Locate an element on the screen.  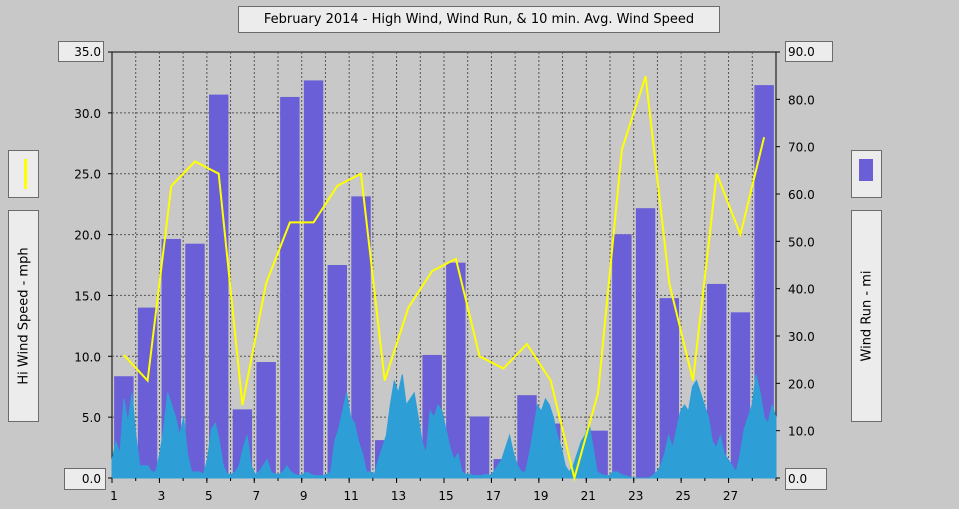
right-tick-label: 70.0 is located at coordinates (801, 148).